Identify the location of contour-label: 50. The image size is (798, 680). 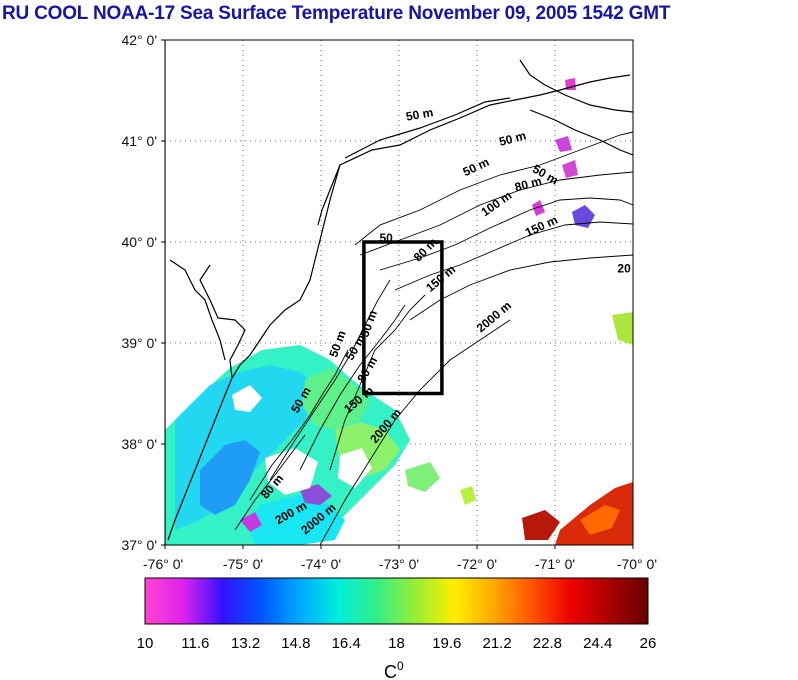
(387, 238).